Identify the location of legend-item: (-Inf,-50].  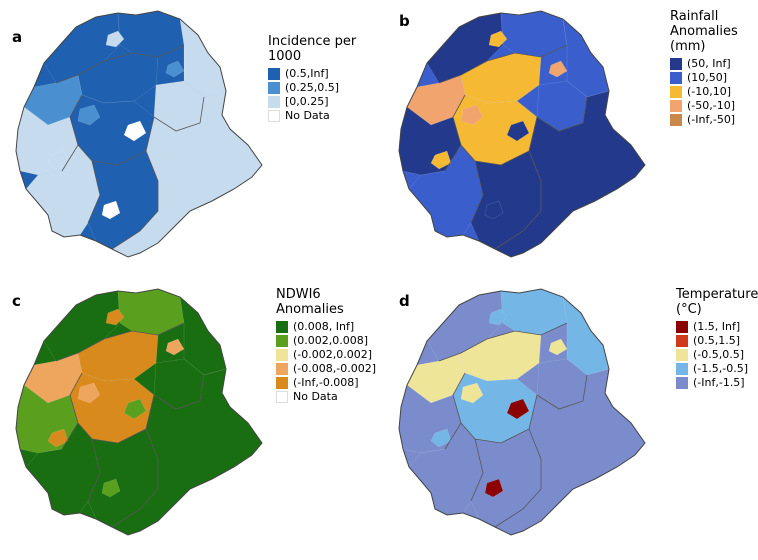
(704, 120).